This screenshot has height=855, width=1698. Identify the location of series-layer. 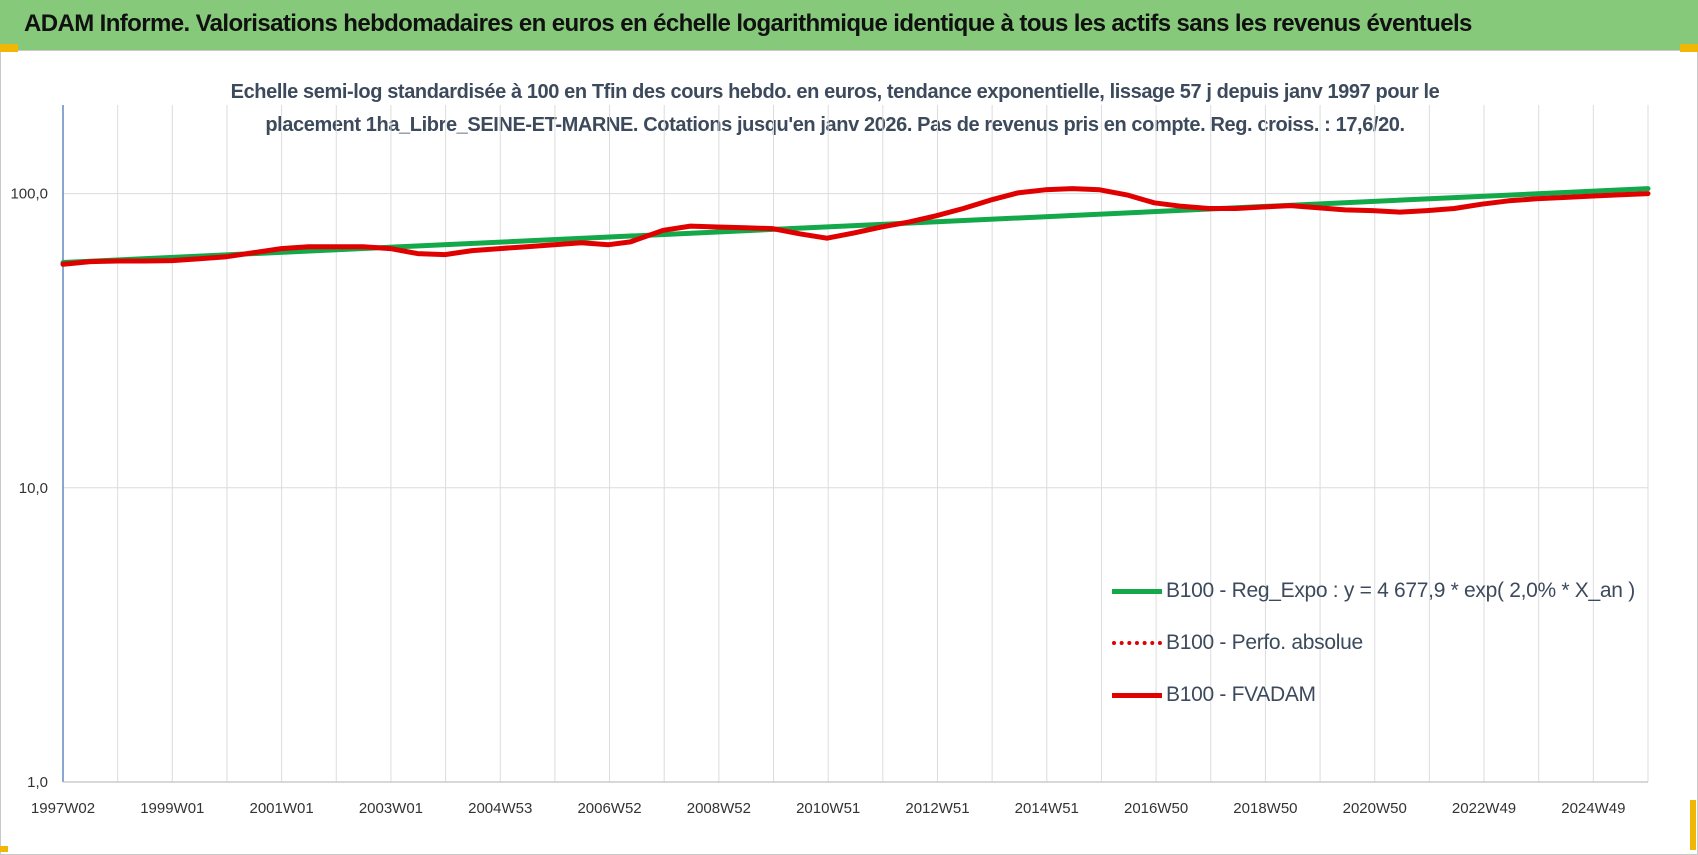
(855, 226).